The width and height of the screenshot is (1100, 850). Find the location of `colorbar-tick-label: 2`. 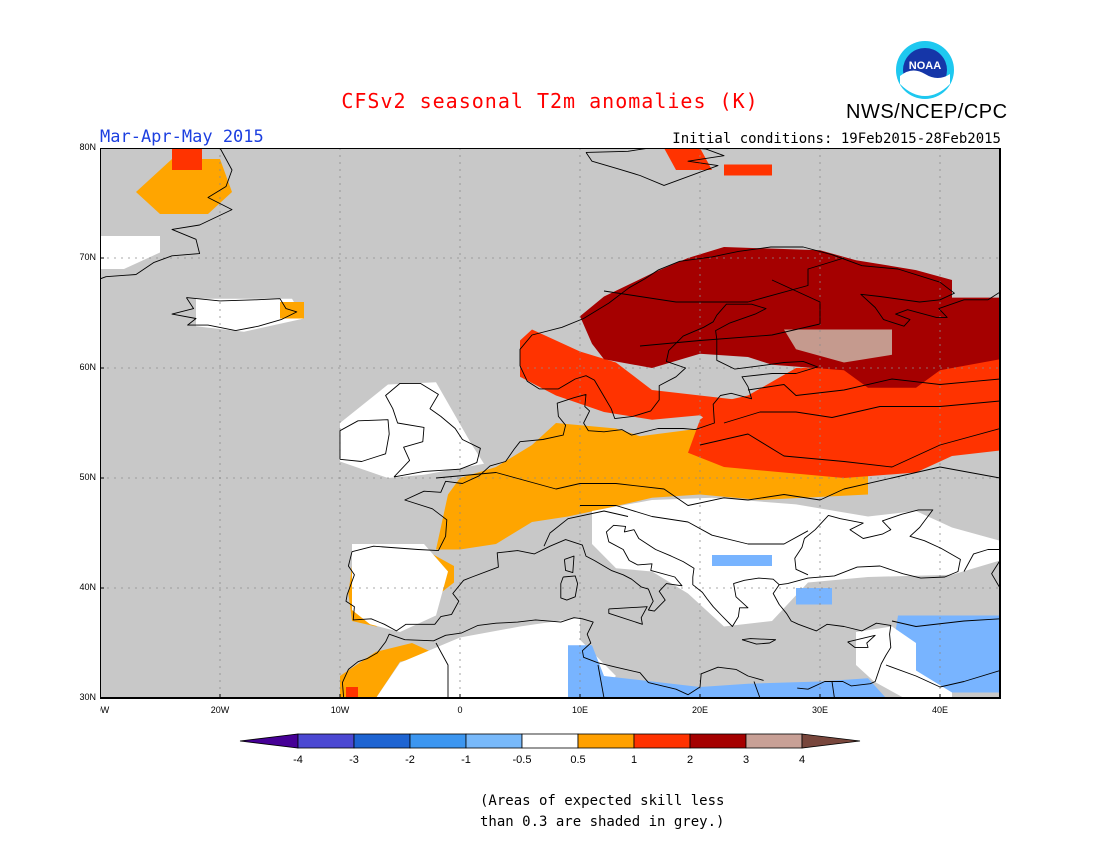

colorbar-tick-label: 2 is located at coordinates (690, 760).